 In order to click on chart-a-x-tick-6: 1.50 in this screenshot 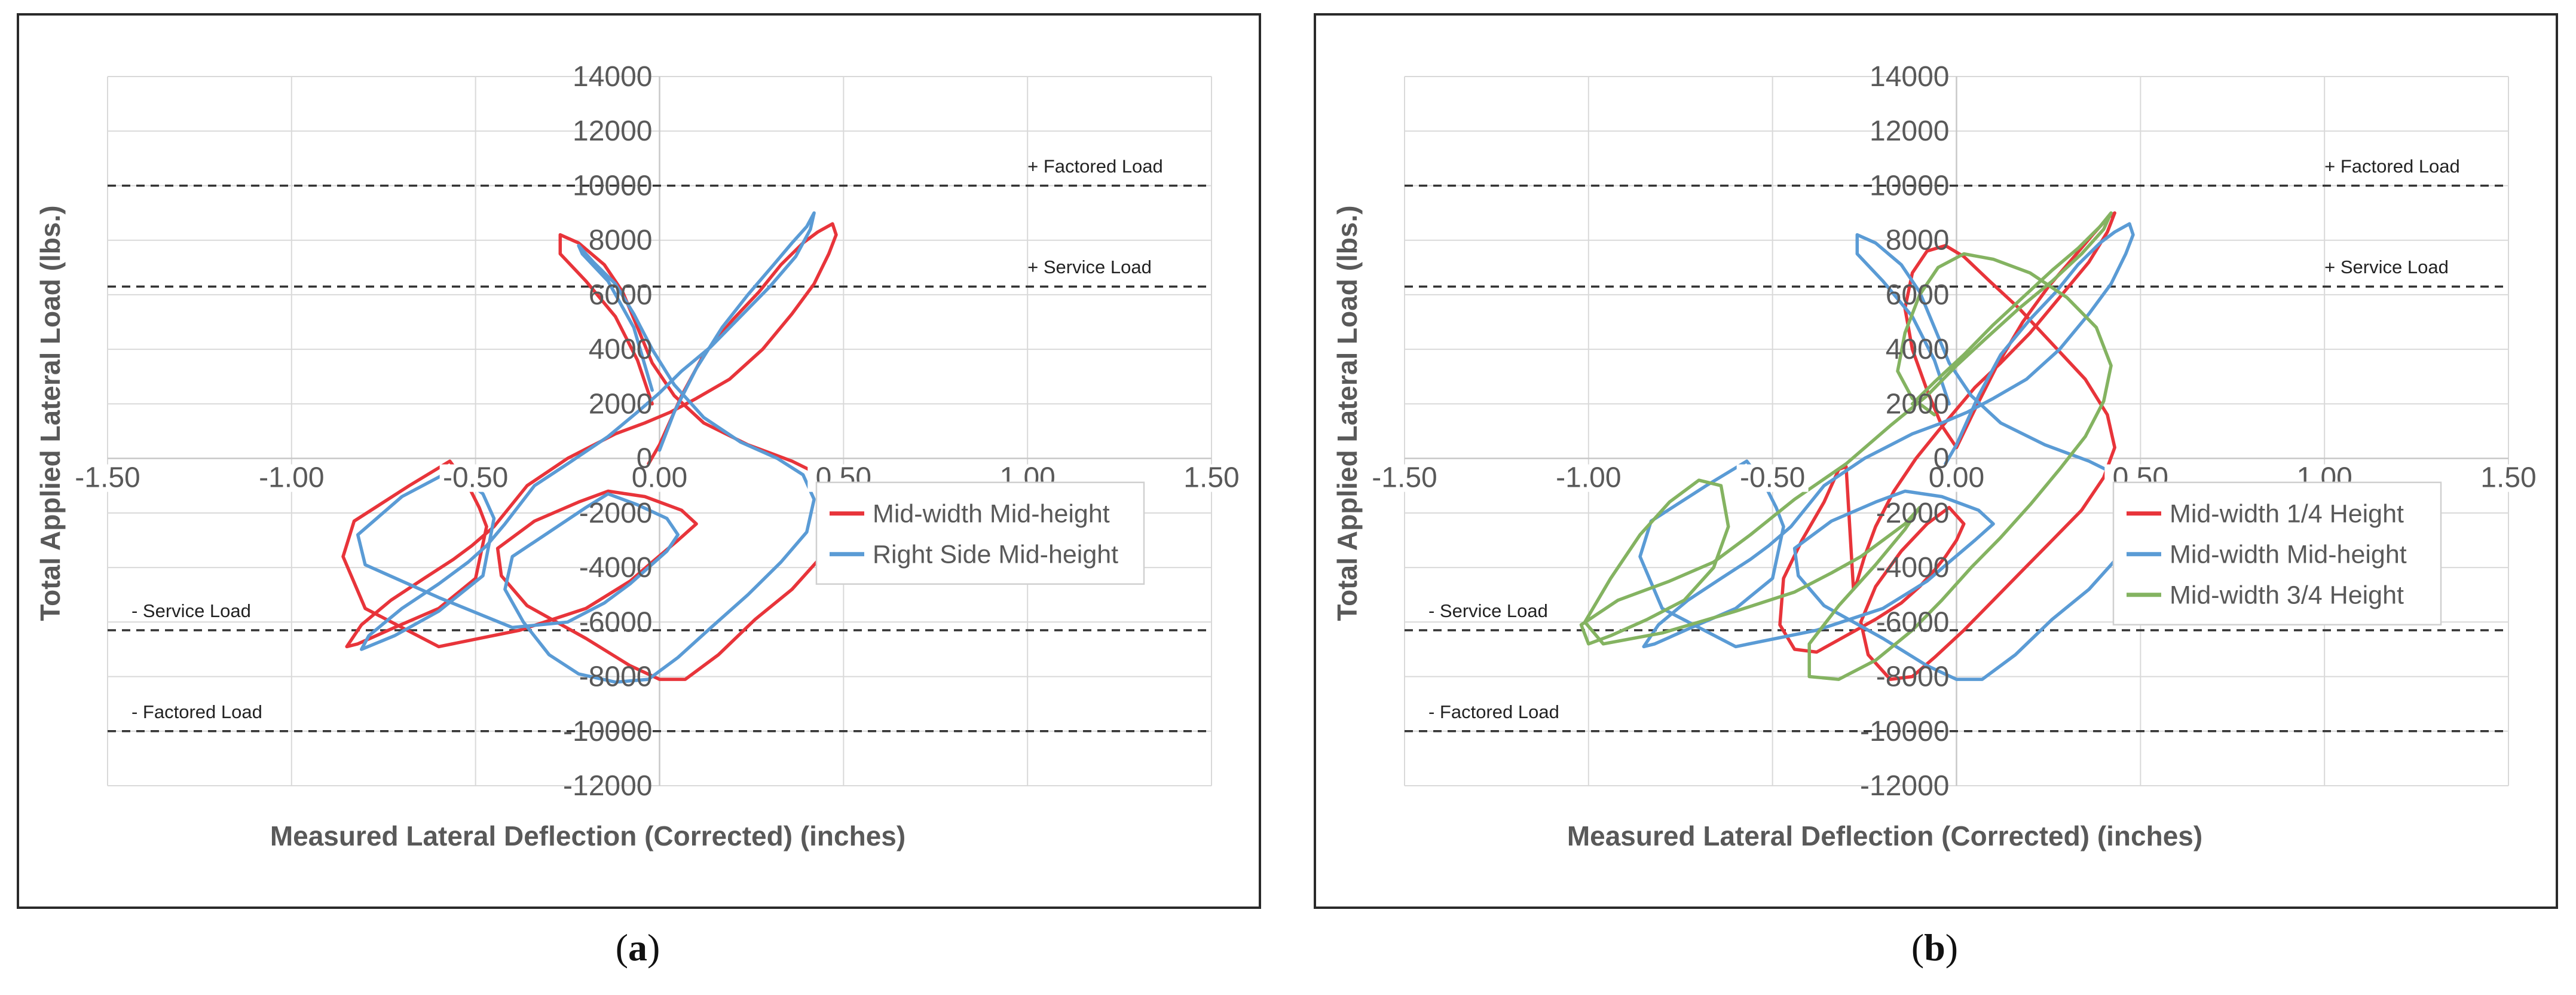, I will do `click(1211, 478)`.